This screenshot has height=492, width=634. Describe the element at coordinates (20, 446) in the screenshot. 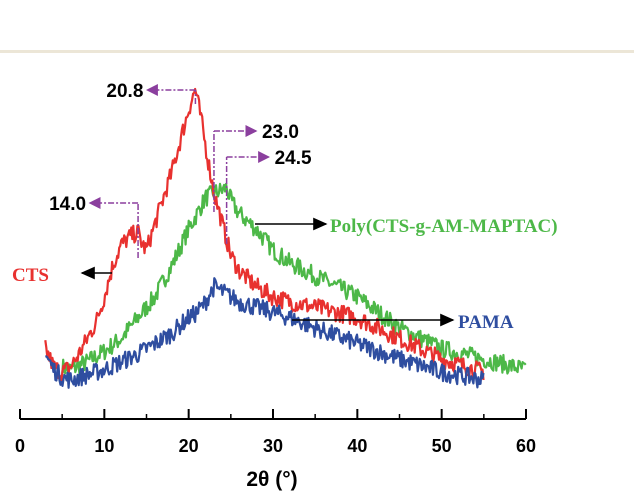

I see `x-tick-label-0: 0` at that location.